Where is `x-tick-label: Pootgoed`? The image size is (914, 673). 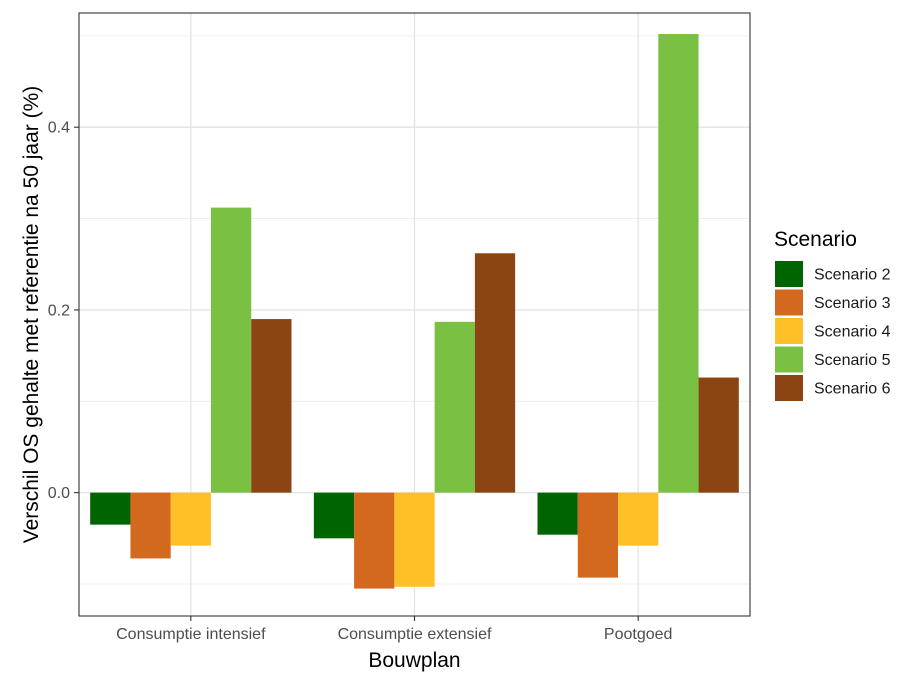
x-tick-label: Pootgoed is located at coordinates (638, 634).